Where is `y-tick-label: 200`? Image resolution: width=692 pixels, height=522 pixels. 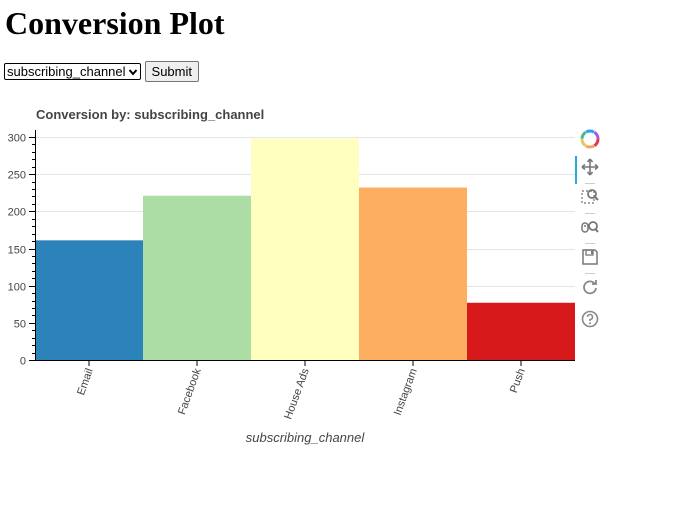
y-tick-label: 200 is located at coordinates (17, 213).